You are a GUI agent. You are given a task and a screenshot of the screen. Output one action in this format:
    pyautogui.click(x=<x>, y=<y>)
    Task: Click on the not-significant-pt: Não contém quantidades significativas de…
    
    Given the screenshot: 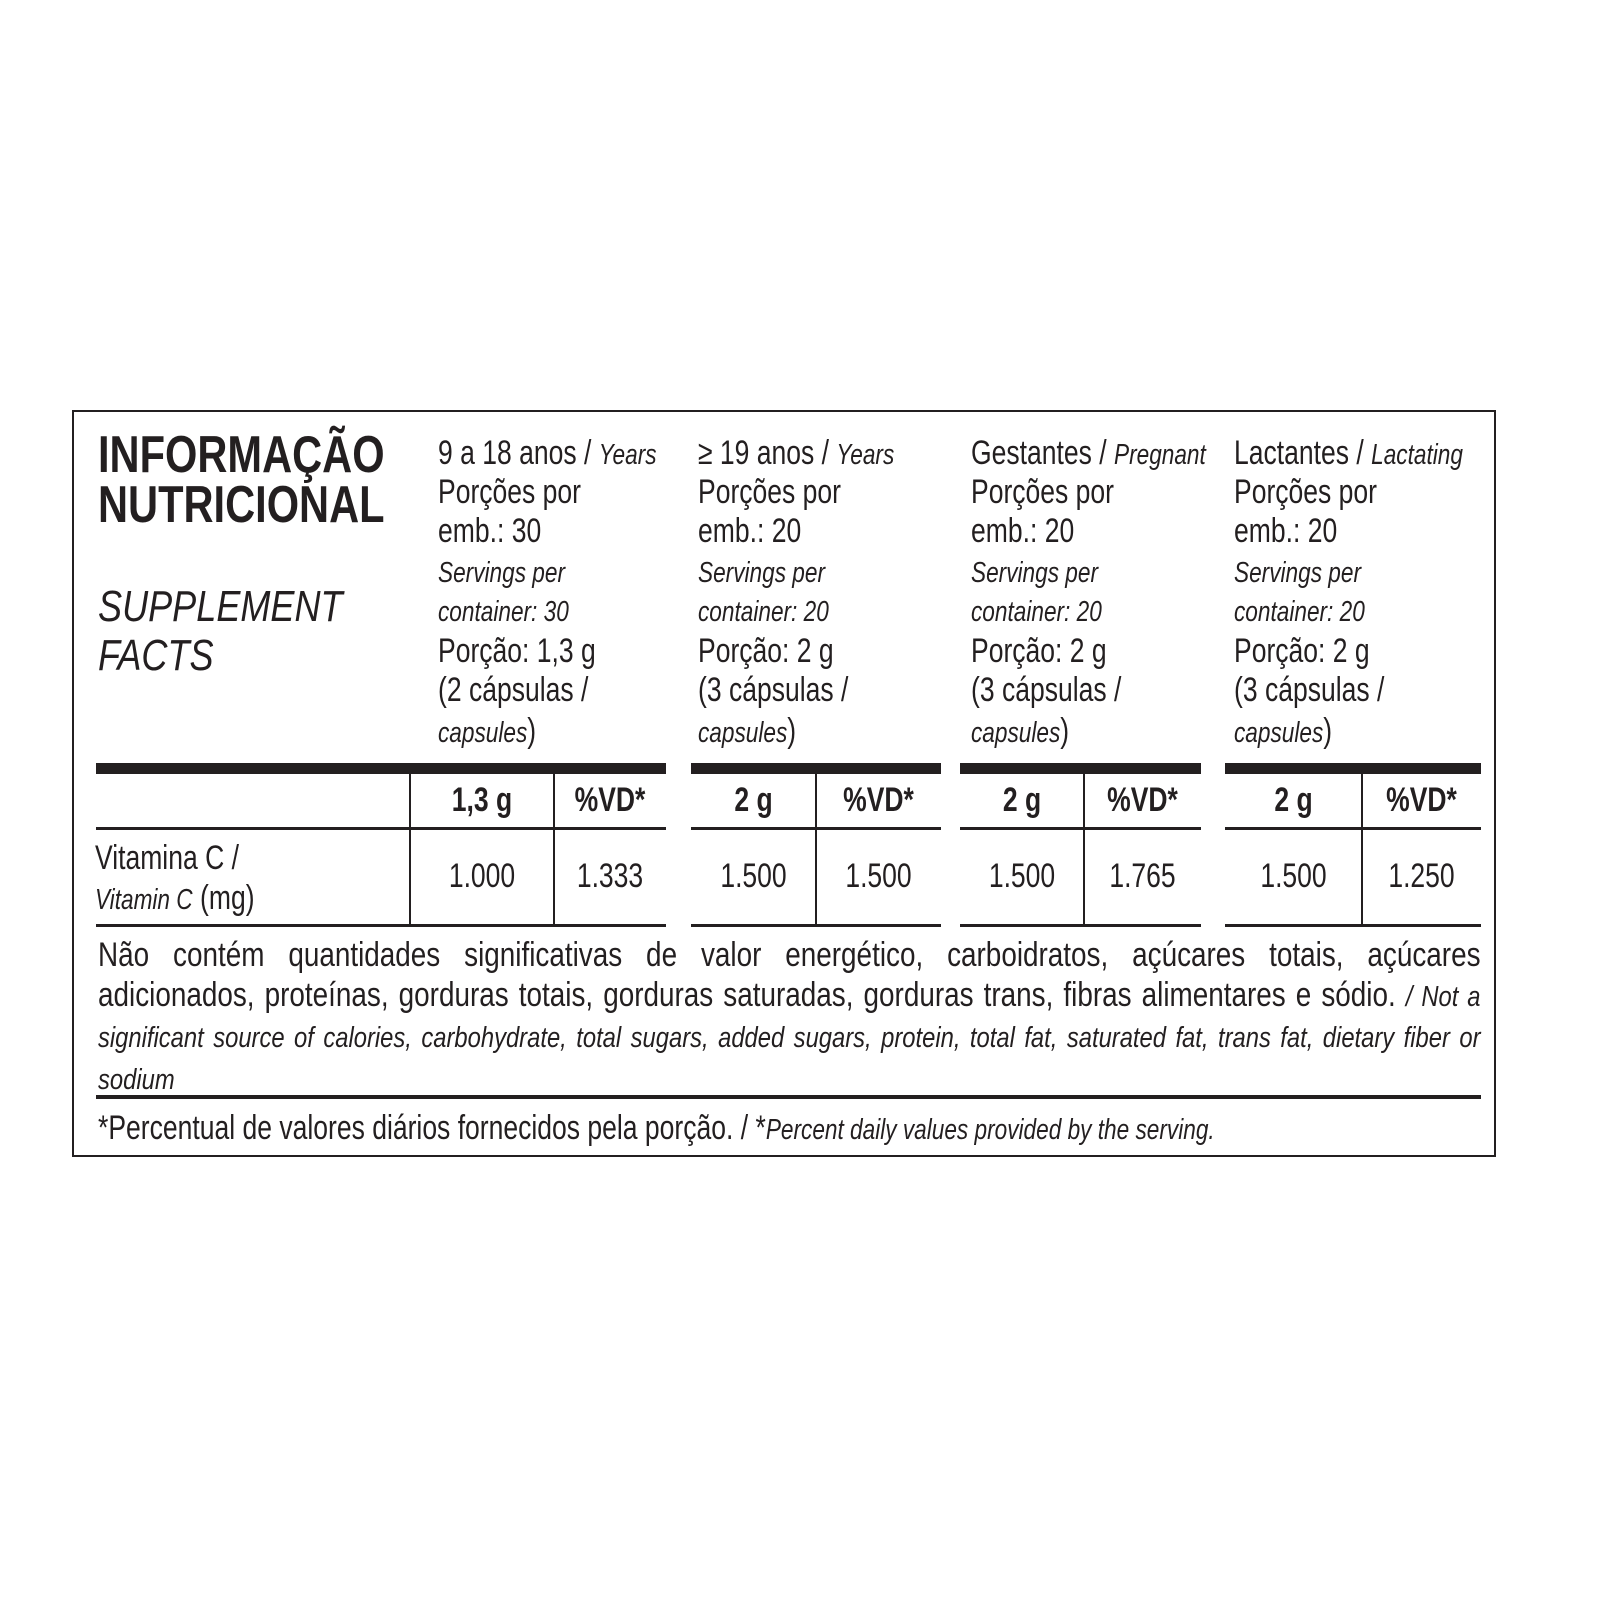 What is the action you would take?
    pyautogui.click(x=789, y=975)
    